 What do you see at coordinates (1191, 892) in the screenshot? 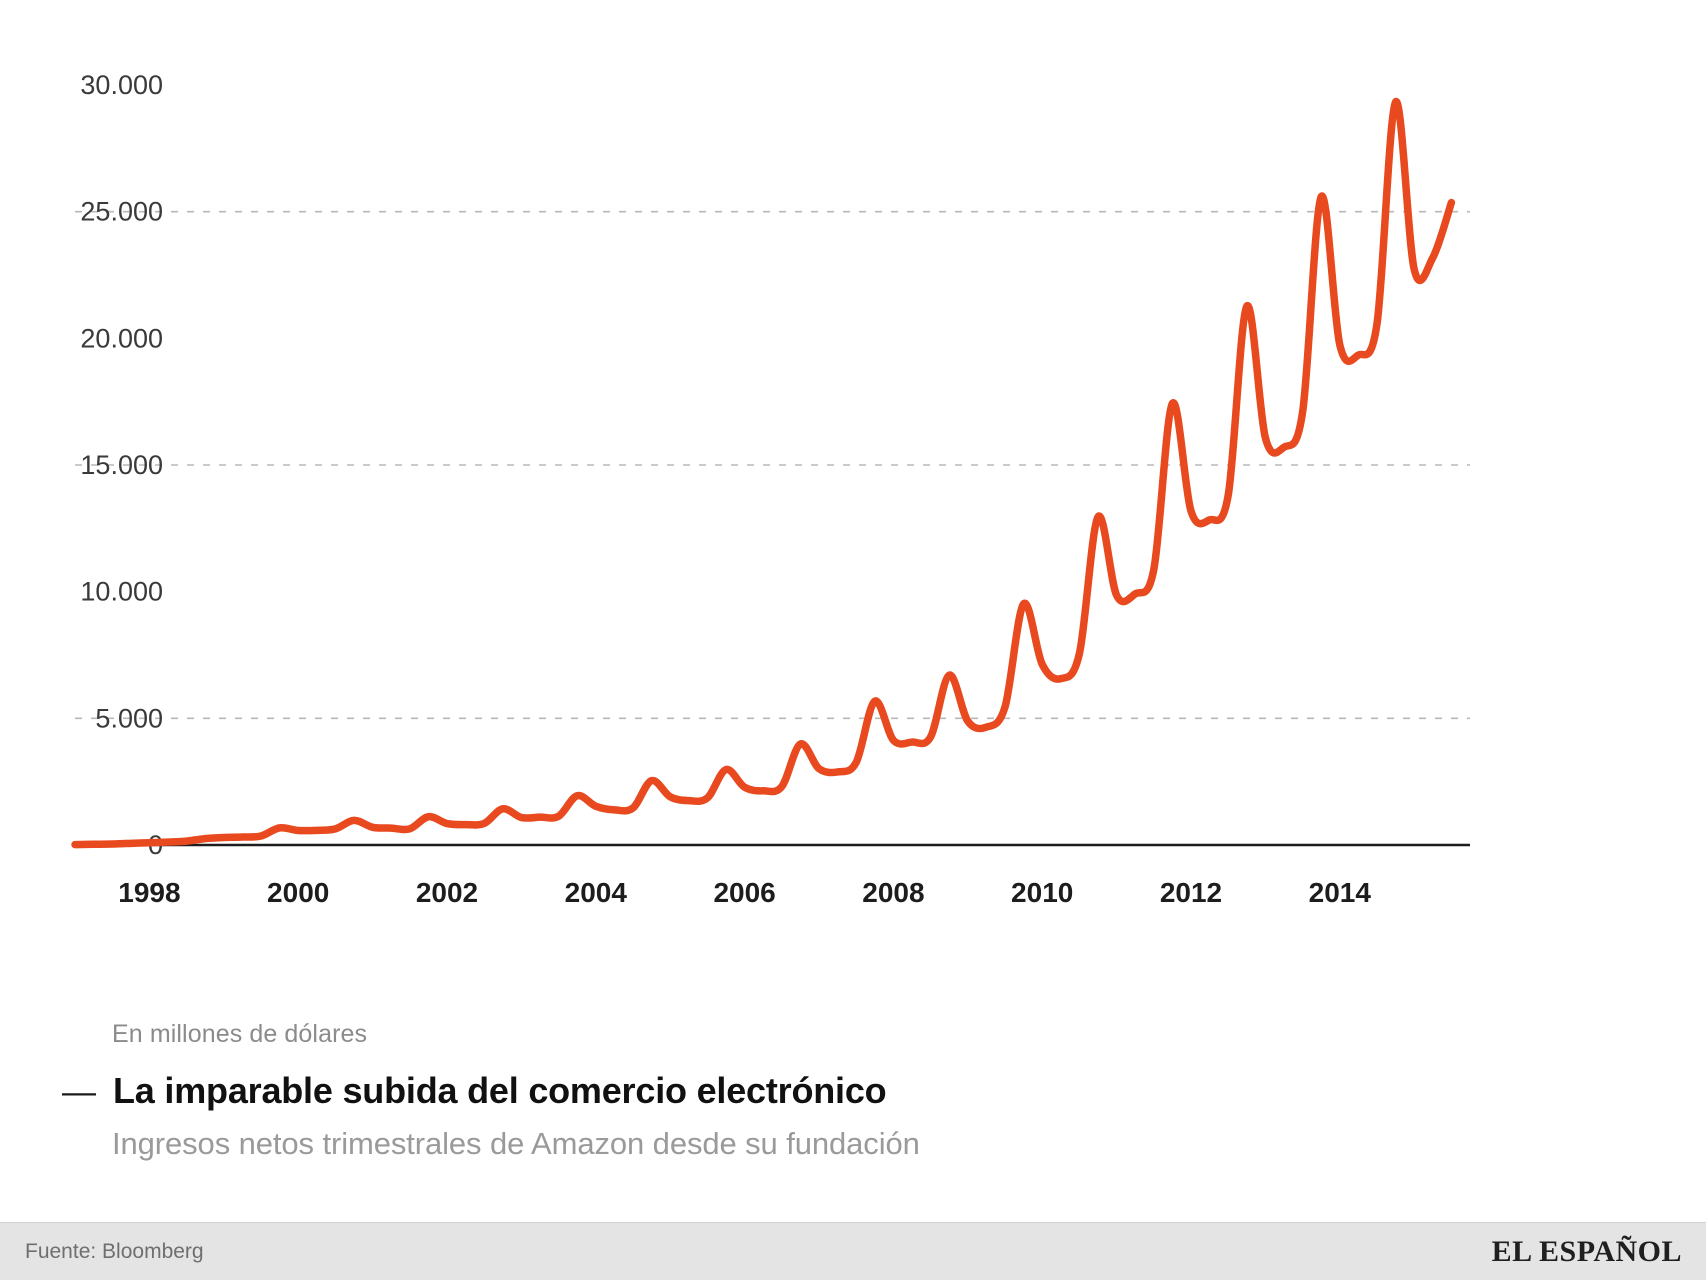
I see `x-tick-label: 2012` at bounding box center [1191, 892].